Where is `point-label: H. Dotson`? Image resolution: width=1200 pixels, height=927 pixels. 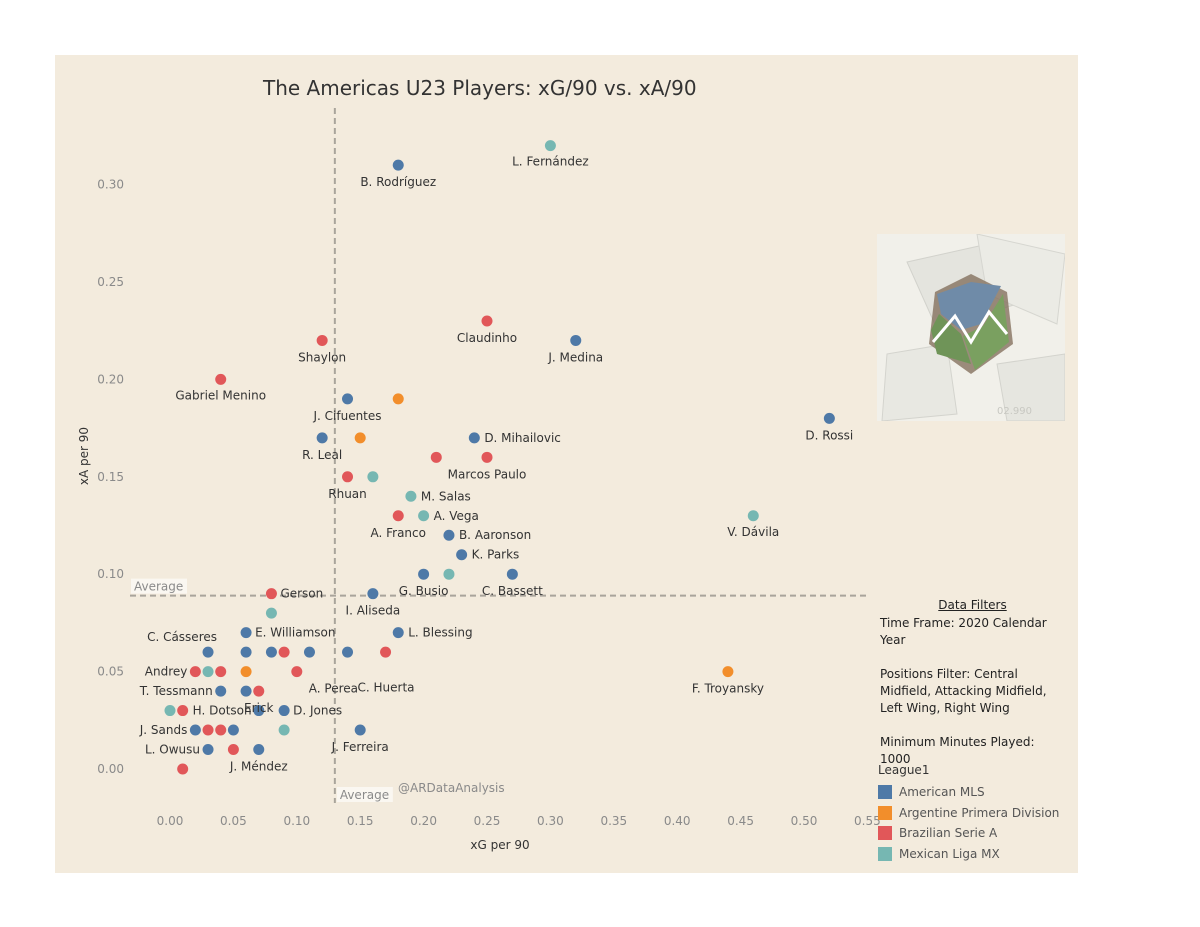
point-label: H. Dotson is located at coordinates (222, 711).